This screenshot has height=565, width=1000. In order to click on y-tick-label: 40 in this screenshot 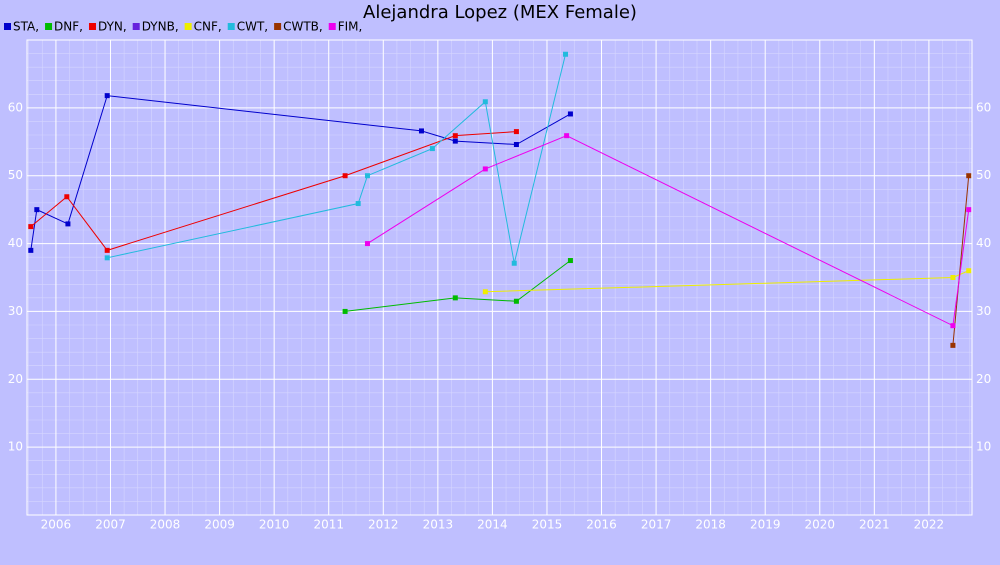, I will do `click(15, 243)`.